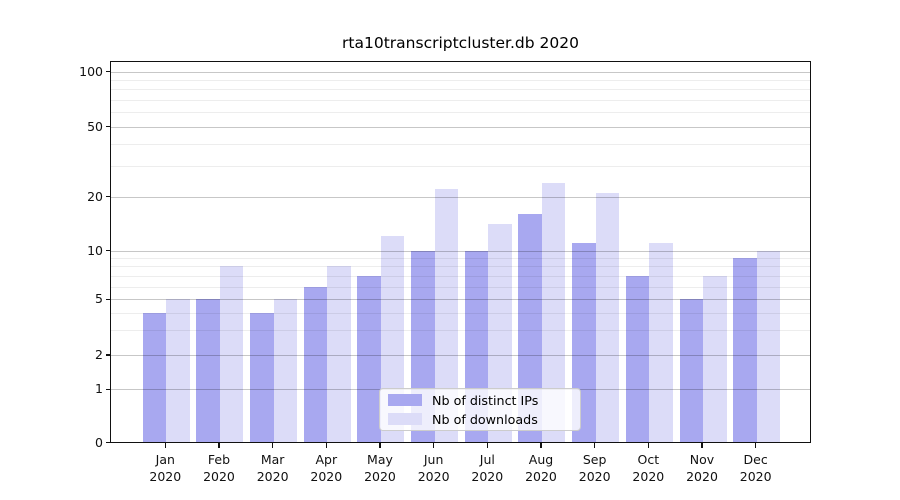 The width and height of the screenshot is (900, 500). I want to click on y-tick-label-50: 50, so click(95, 126).